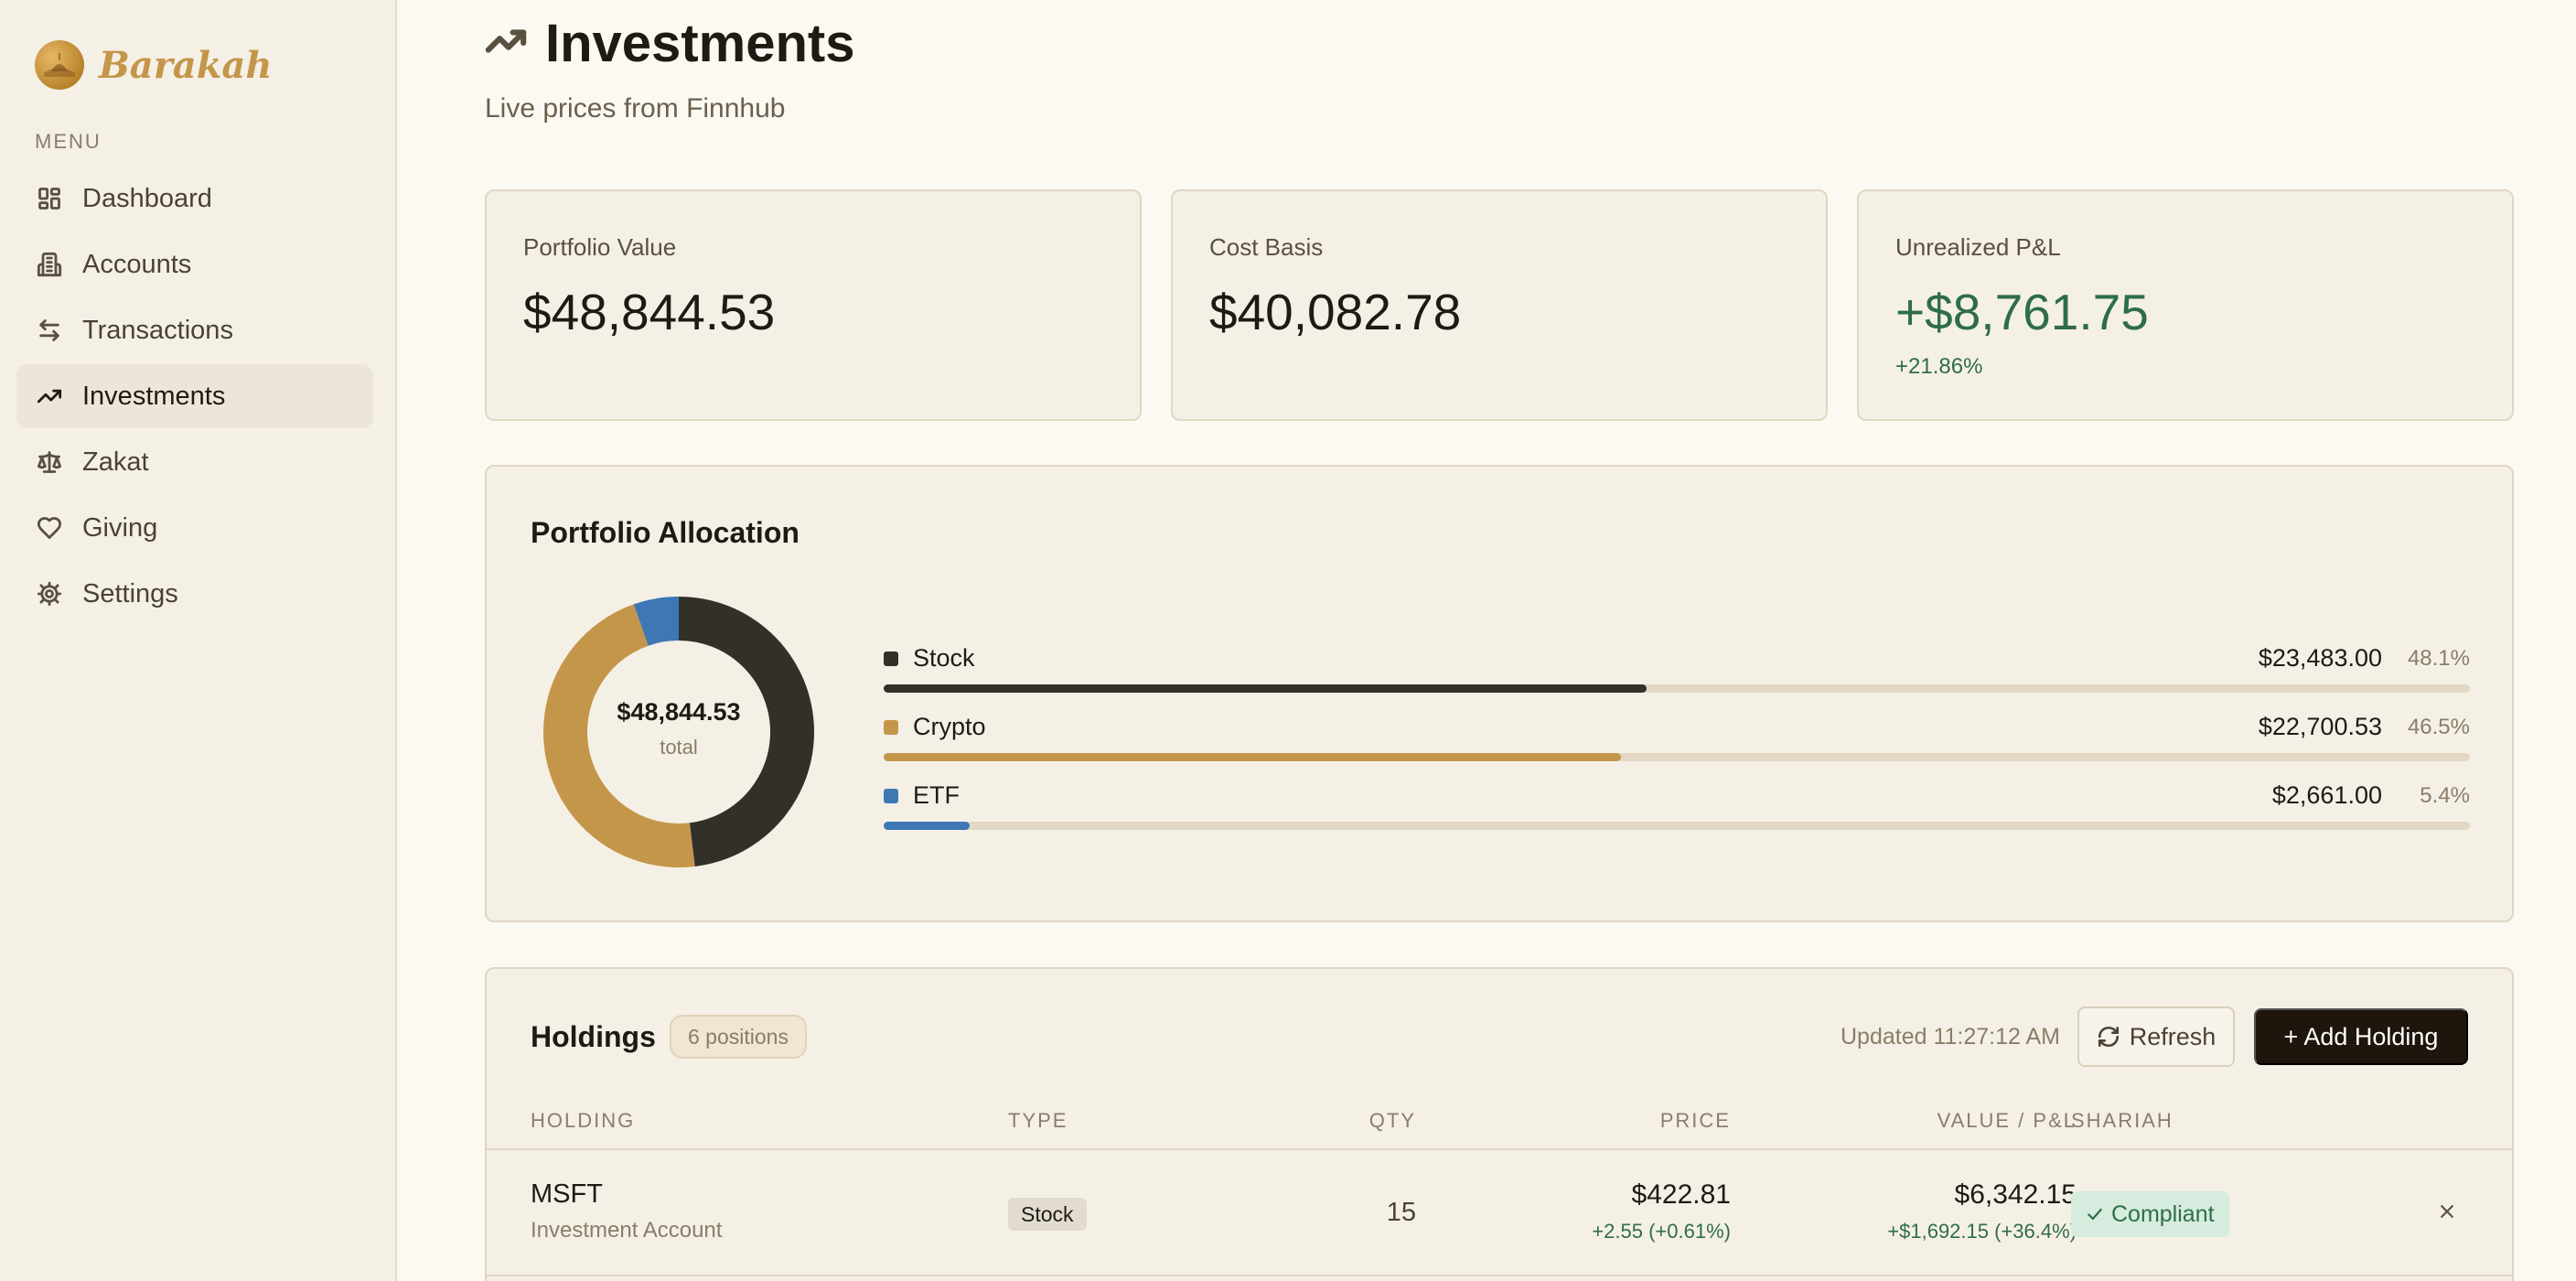 The height and width of the screenshot is (1281, 2576). Describe the element at coordinates (1939, 367) in the screenshot. I see `stat-percent: +21.86%` at that location.